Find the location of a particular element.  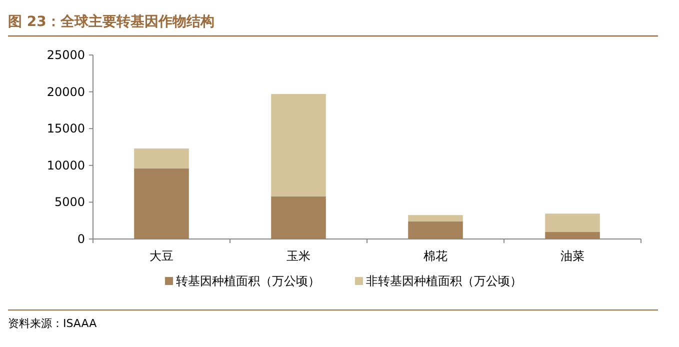

y-tick-label: 20000 is located at coordinates (65, 91).